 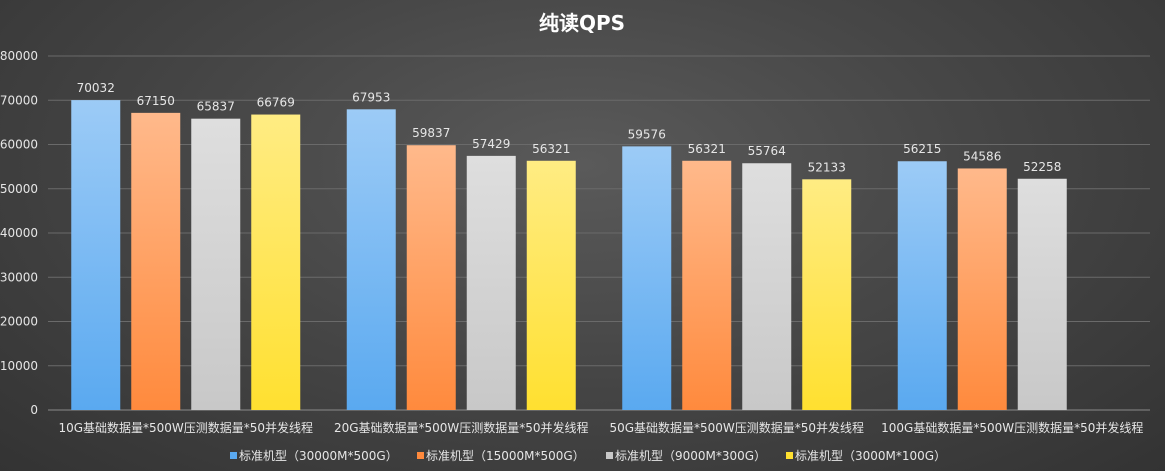 I want to click on y-tick-label: 80000, so click(x=19, y=56).